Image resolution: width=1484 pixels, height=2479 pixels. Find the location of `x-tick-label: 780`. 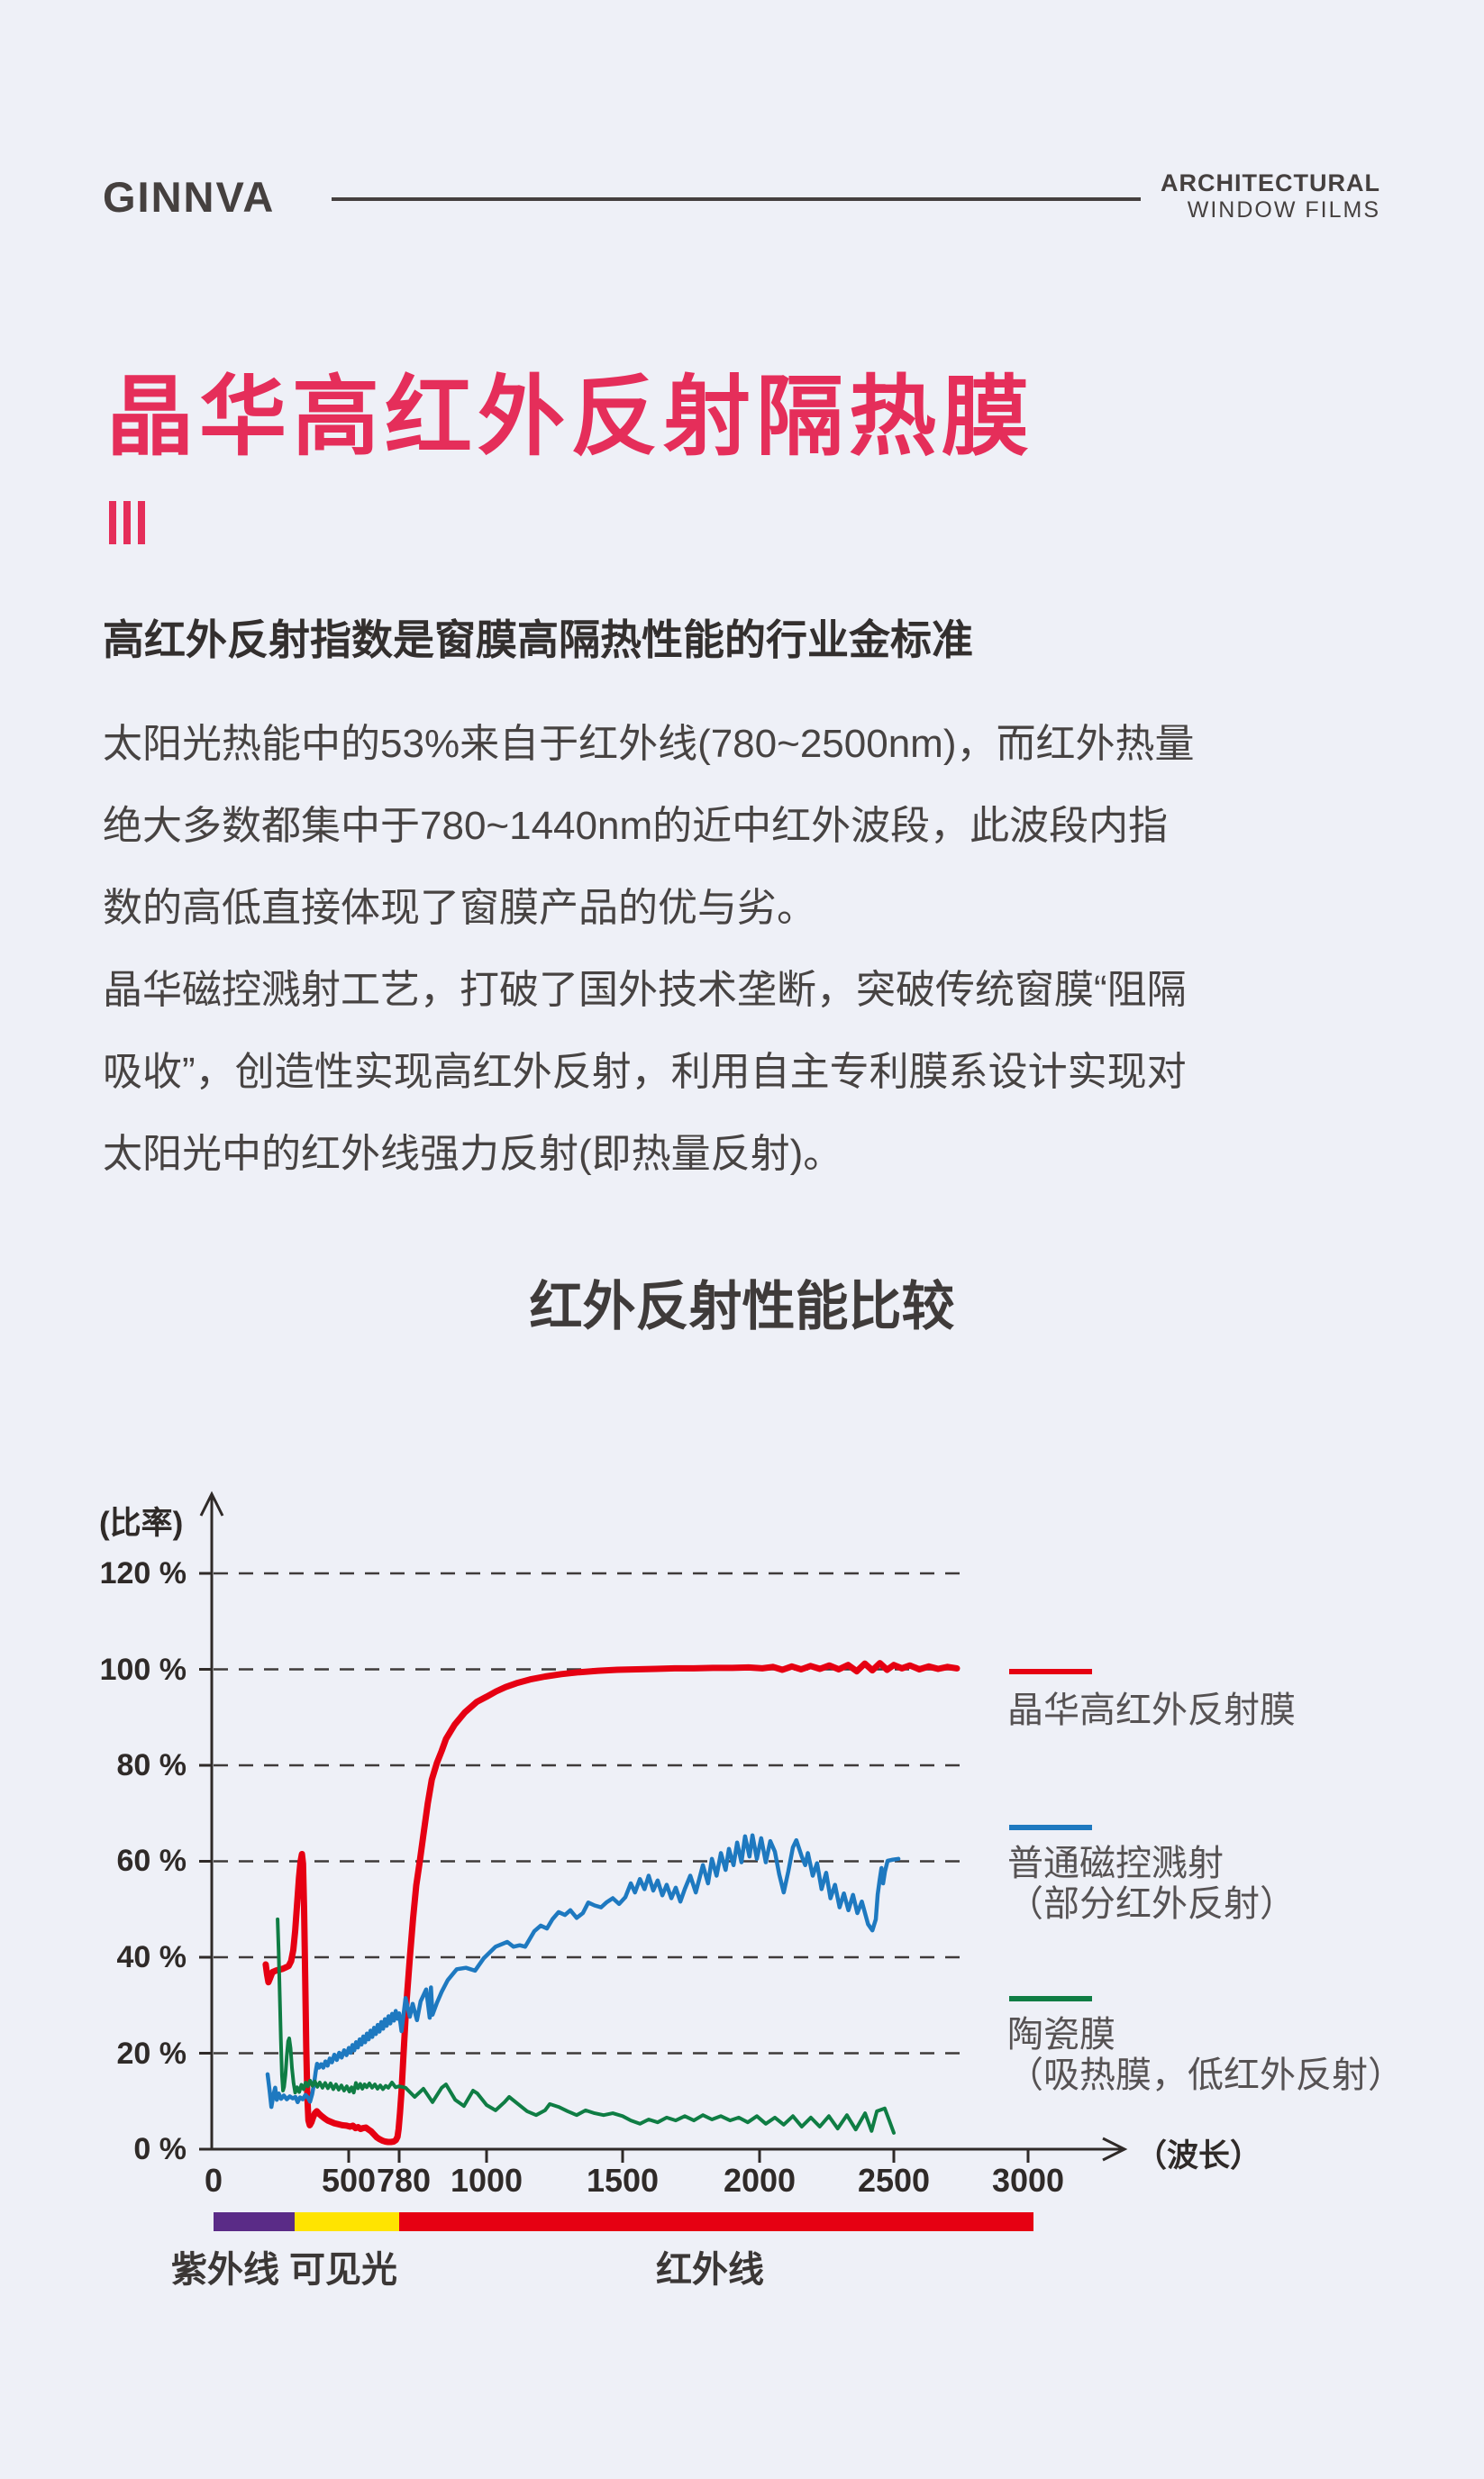

x-tick-label: 780 is located at coordinates (404, 2180).